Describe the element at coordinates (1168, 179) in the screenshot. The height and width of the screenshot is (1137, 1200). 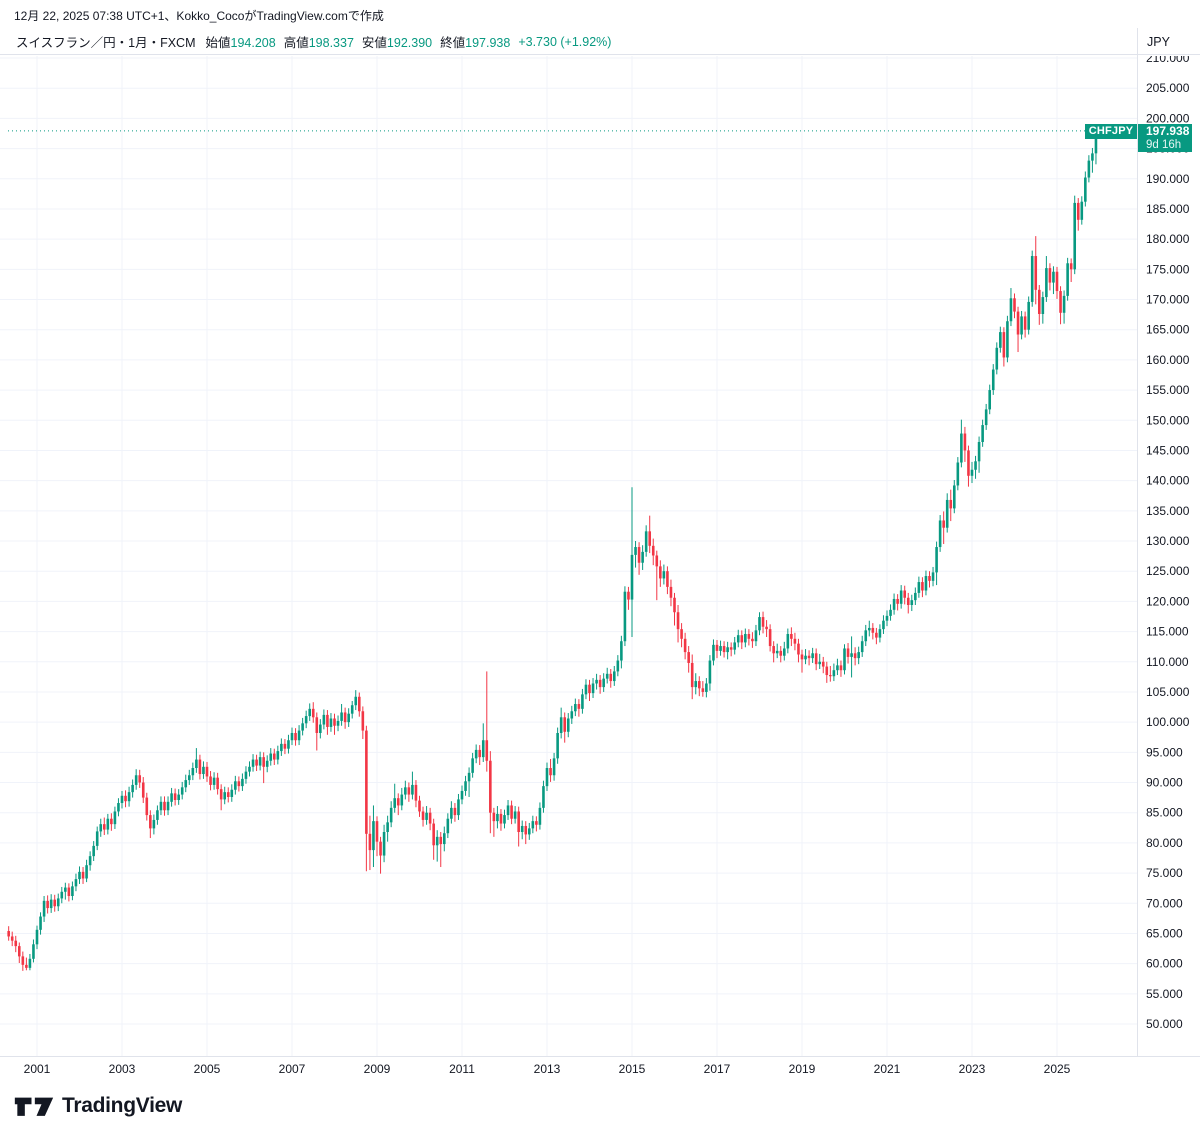
I see `svg-text: 190.000` at that location.